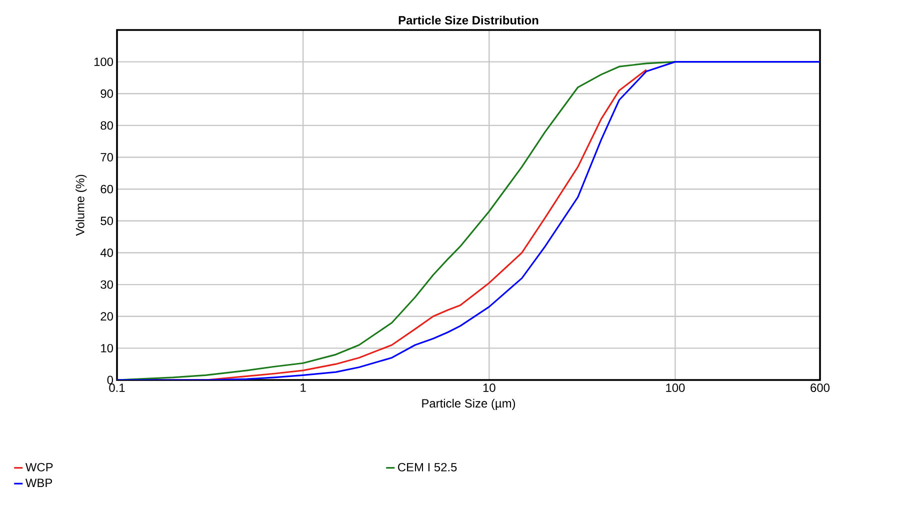  What do you see at coordinates (820, 388) in the screenshot?
I see `x-tick-label: 600` at bounding box center [820, 388].